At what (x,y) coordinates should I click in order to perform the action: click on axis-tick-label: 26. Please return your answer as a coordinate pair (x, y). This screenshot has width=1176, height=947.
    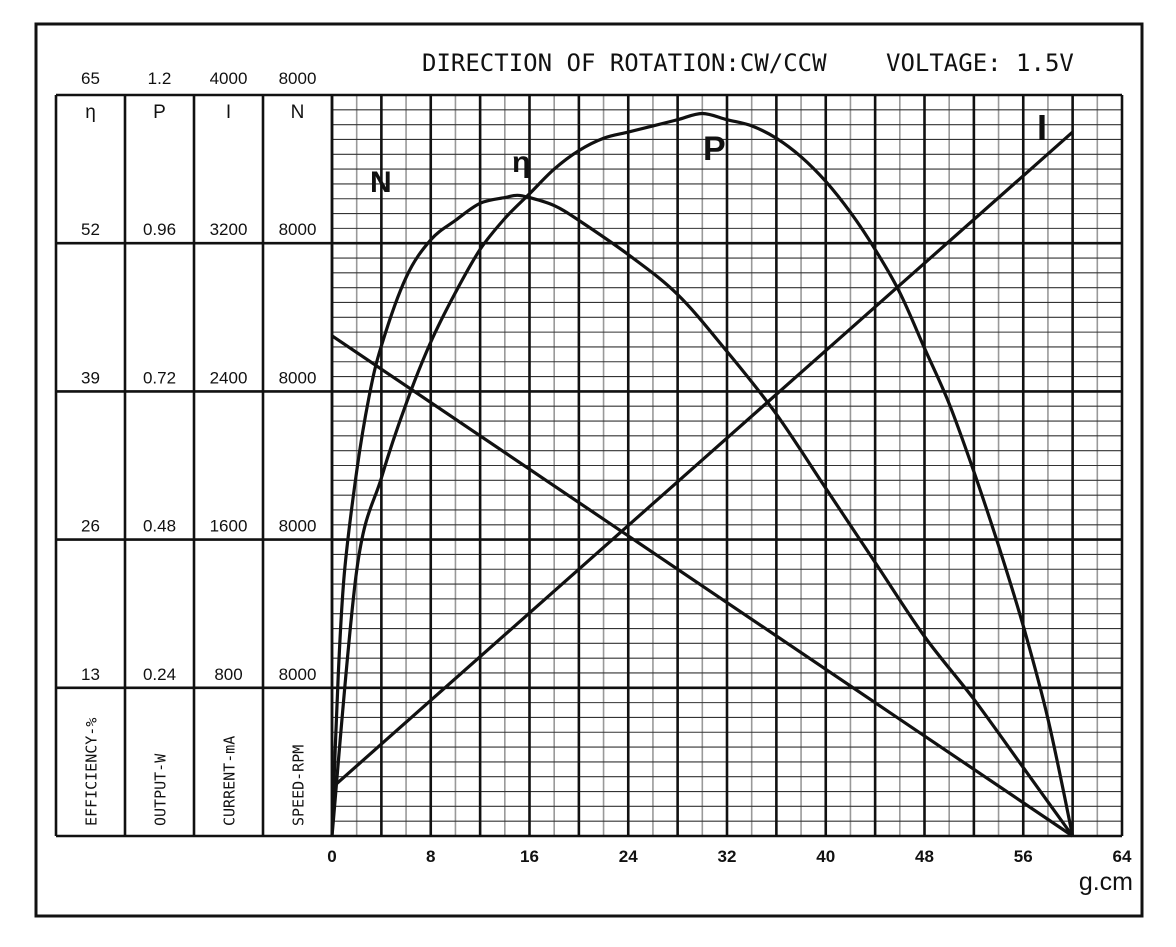
    Looking at the image, I should click on (90, 526).